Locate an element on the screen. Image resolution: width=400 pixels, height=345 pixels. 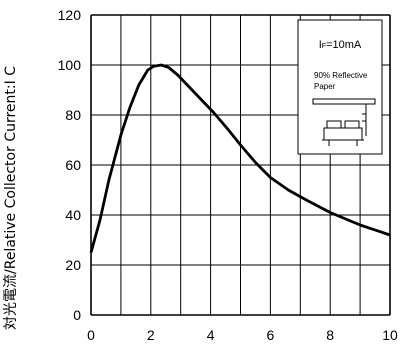
y-axis-label: 対光電流/Relative Collector Current:I C is located at coordinates (11, 198).